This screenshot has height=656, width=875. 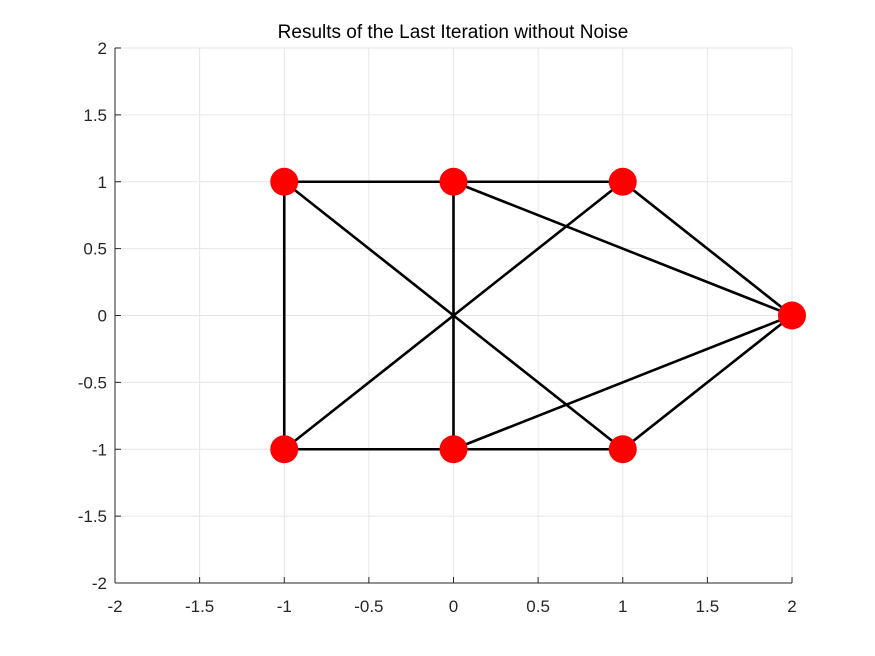 What do you see at coordinates (284, 606) in the screenshot?
I see `x-tick-label-2: -1` at bounding box center [284, 606].